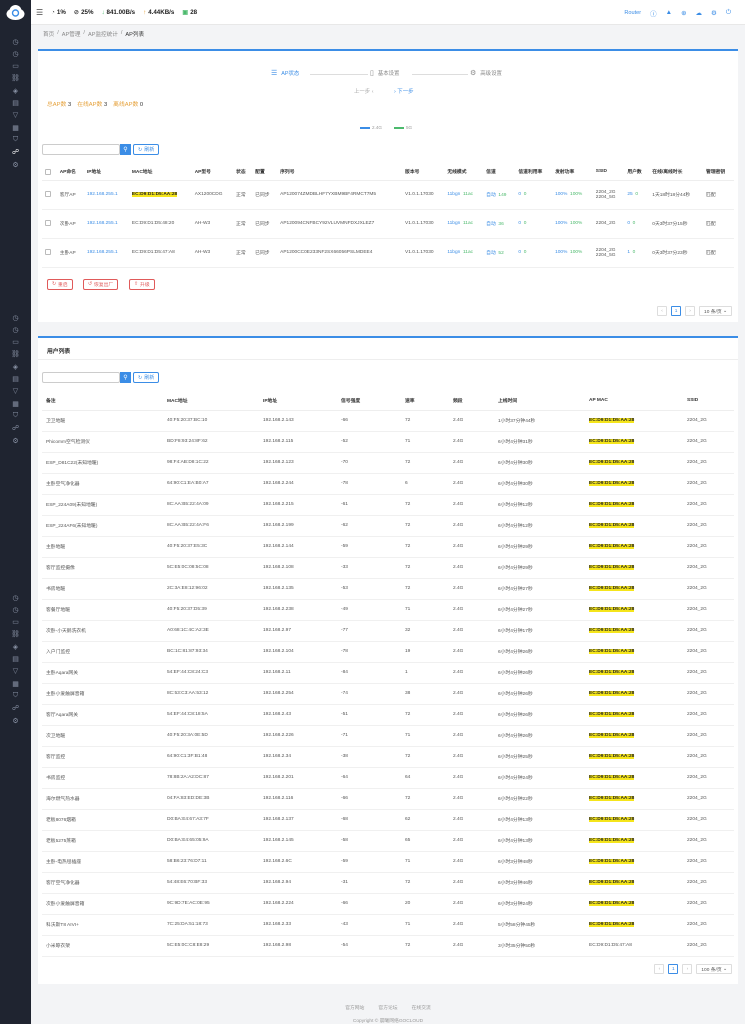  Describe the element at coordinates (714, 969) in the screenshot. I see `page-size-select: 100 条/页 ⌄` at that location.